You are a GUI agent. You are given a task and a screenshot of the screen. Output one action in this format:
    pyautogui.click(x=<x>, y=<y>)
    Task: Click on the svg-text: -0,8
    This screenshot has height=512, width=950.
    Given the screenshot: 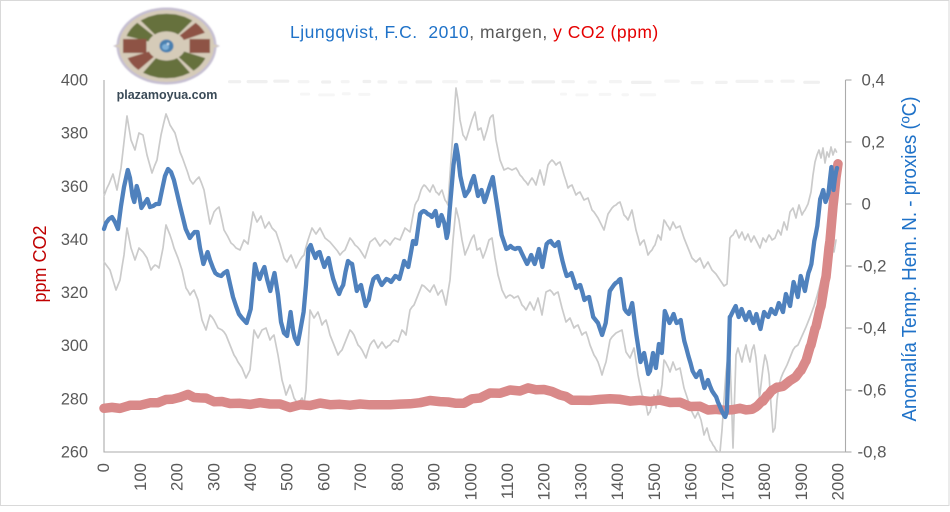 What is the action you would take?
    pyautogui.click(x=872, y=452)
    